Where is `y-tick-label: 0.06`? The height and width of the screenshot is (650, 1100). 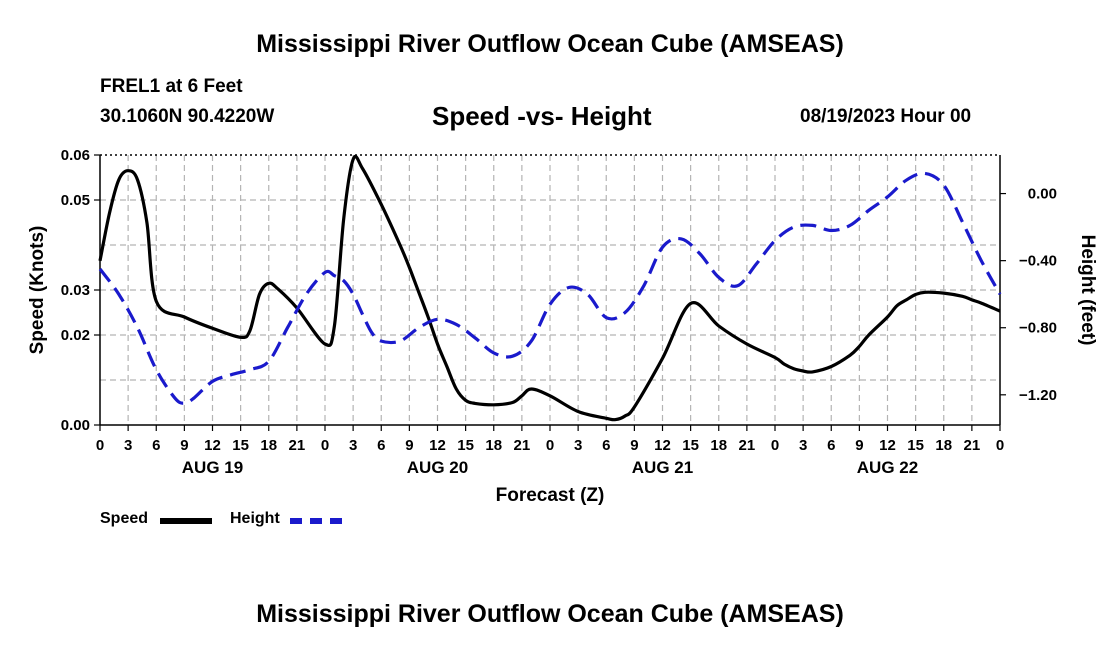 y-tick-label: 0.06 is located at coordinates (75, 155).